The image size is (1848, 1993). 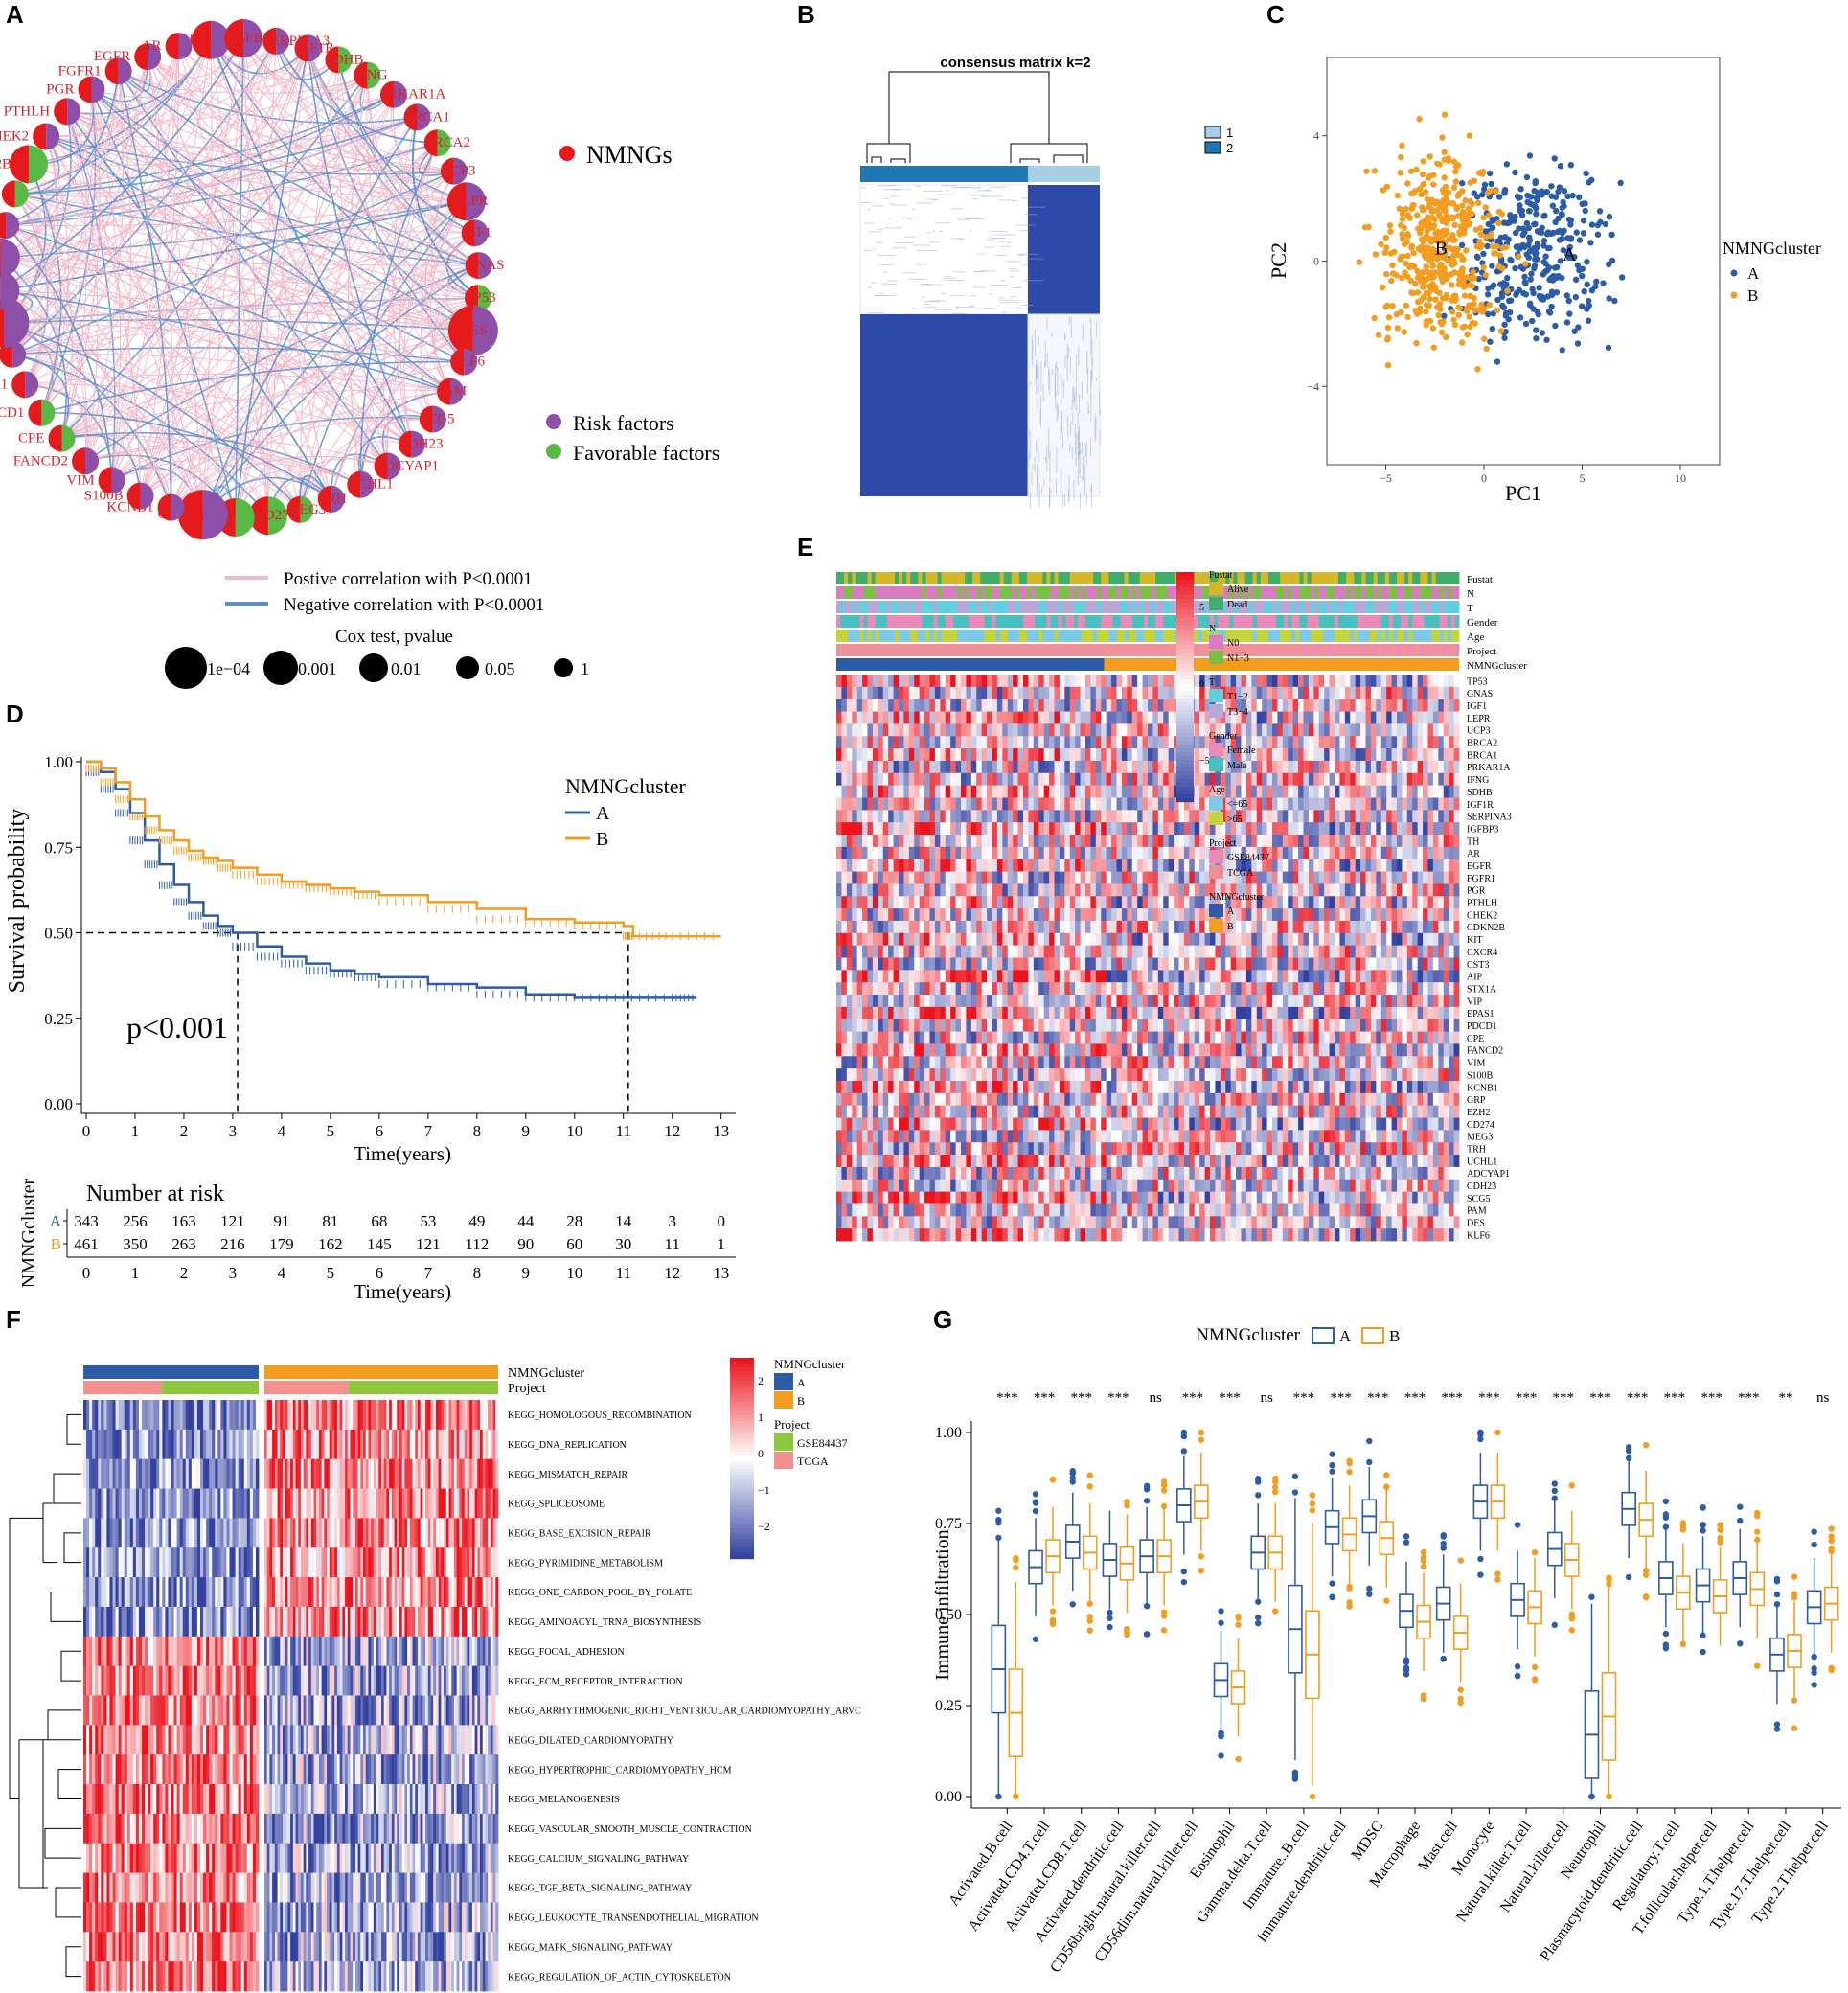 I want to click on risk-legend-dot, so click(x=553, y=421).